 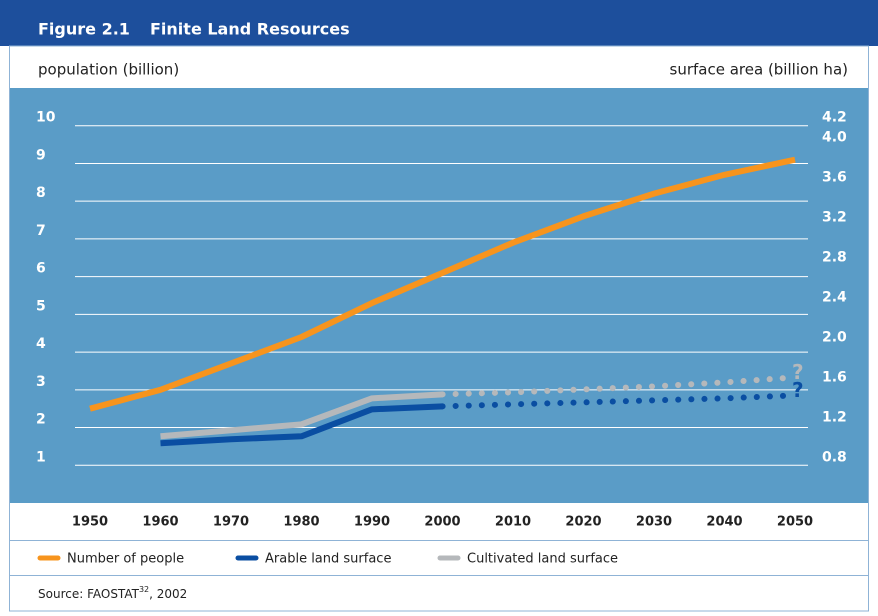 I want to click on source-year: , 2002, so click(x=168, y=594).